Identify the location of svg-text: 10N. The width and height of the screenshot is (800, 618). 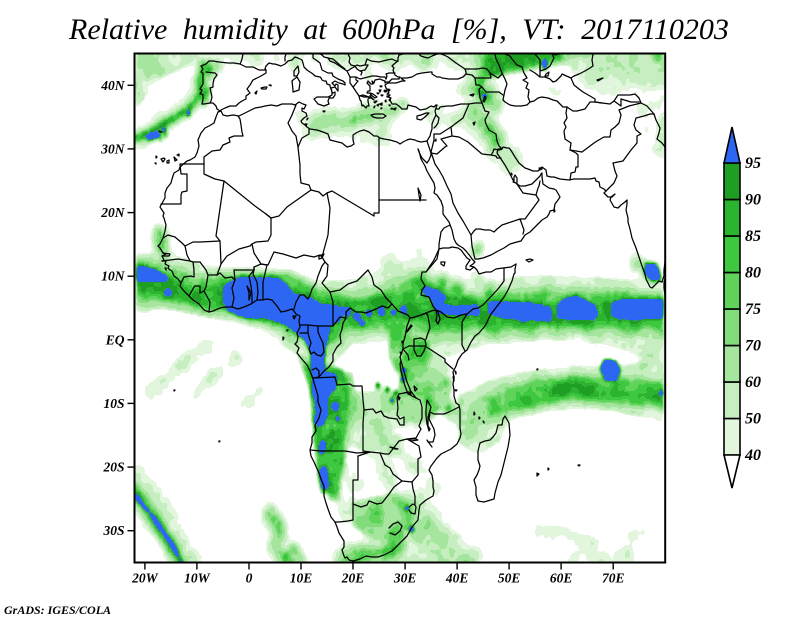
(113, 276).